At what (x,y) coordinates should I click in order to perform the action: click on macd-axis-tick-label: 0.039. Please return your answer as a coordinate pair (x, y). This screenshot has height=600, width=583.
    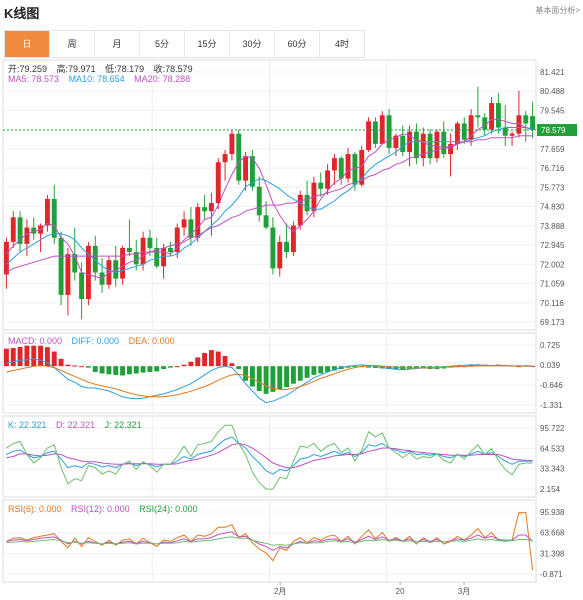
    Looking at the image, I should click on (550, 365).